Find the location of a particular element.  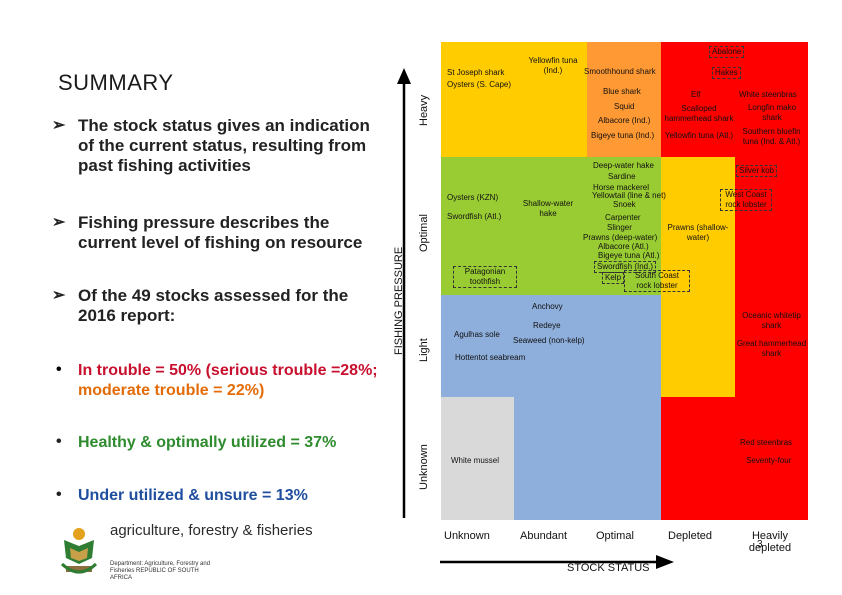

stock-label: Shallow-water hake is located at coordinates (548, 208).